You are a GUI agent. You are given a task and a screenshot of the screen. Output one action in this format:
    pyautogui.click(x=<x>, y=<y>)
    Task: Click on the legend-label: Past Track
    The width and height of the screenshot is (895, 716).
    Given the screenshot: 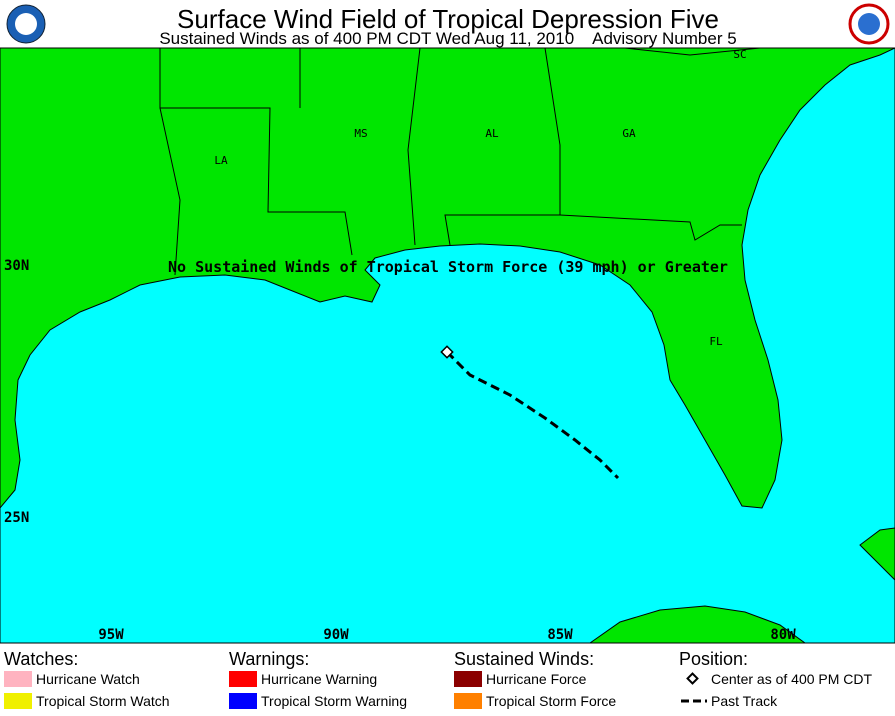 What is the action you would take?
    pyautogui.click(x=744, y=701)
    